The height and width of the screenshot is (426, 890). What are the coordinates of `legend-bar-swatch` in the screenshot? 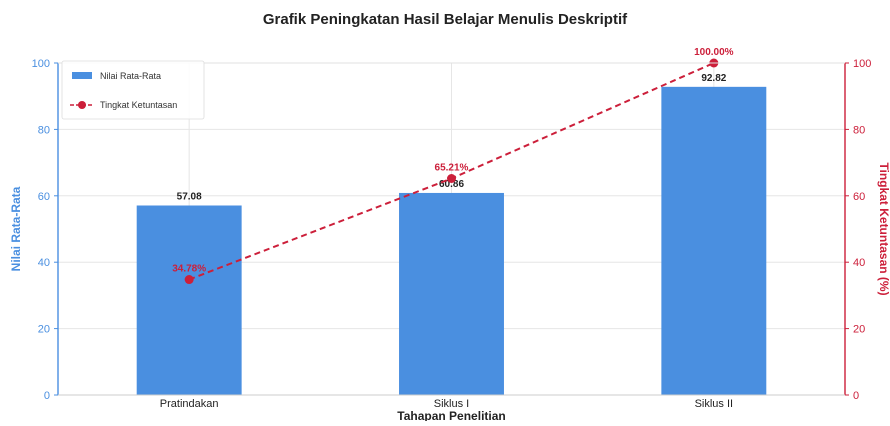 It's located at (82, 75).